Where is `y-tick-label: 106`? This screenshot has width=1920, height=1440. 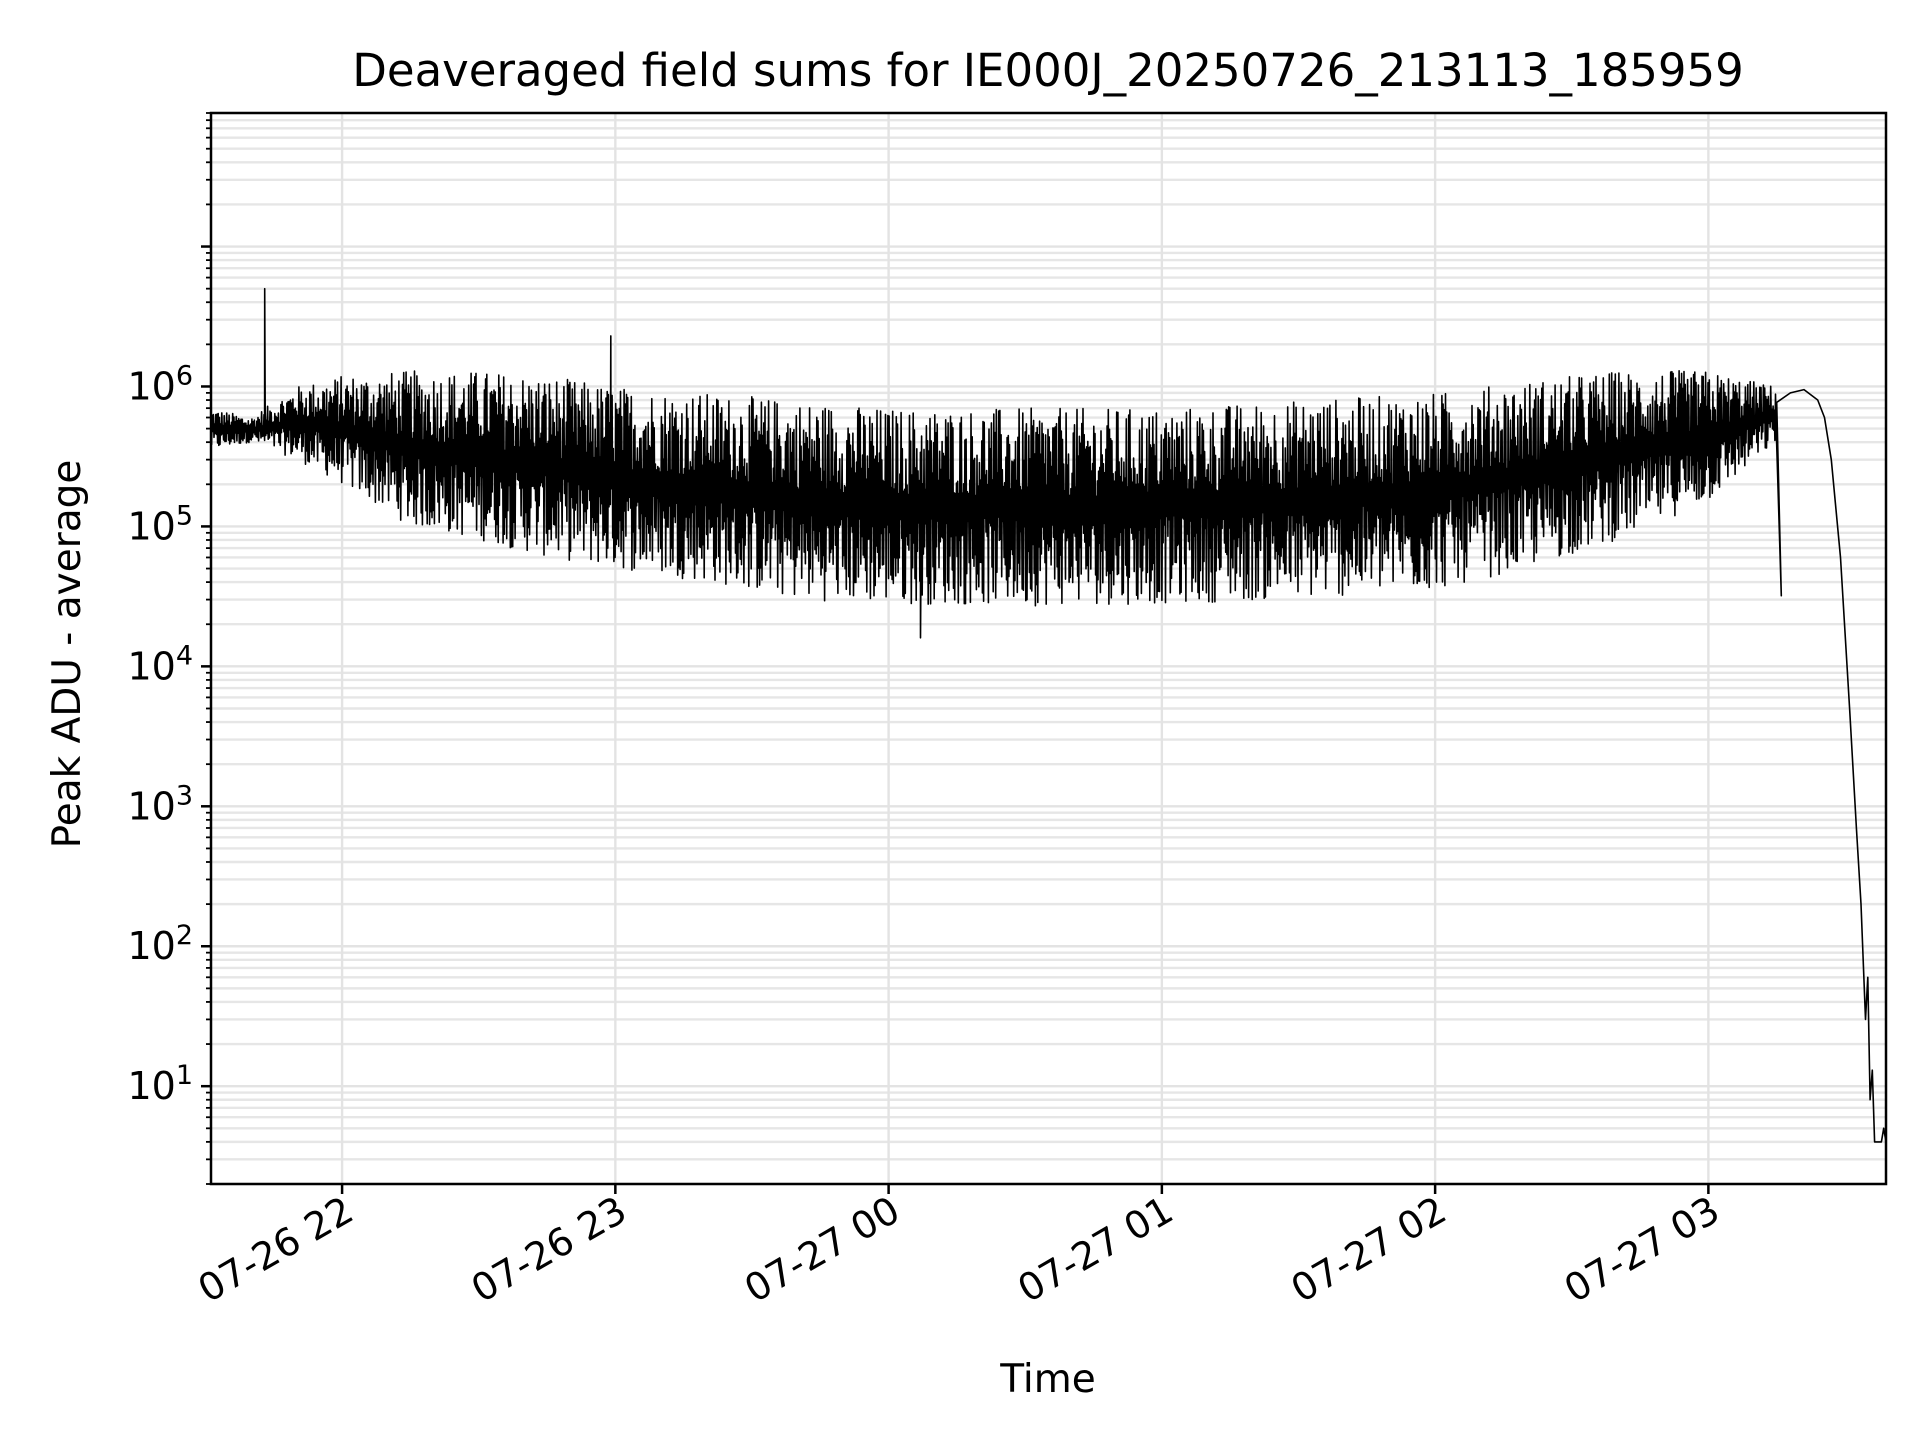 y-tick-label: 106 is located at coordinates (160, 384).